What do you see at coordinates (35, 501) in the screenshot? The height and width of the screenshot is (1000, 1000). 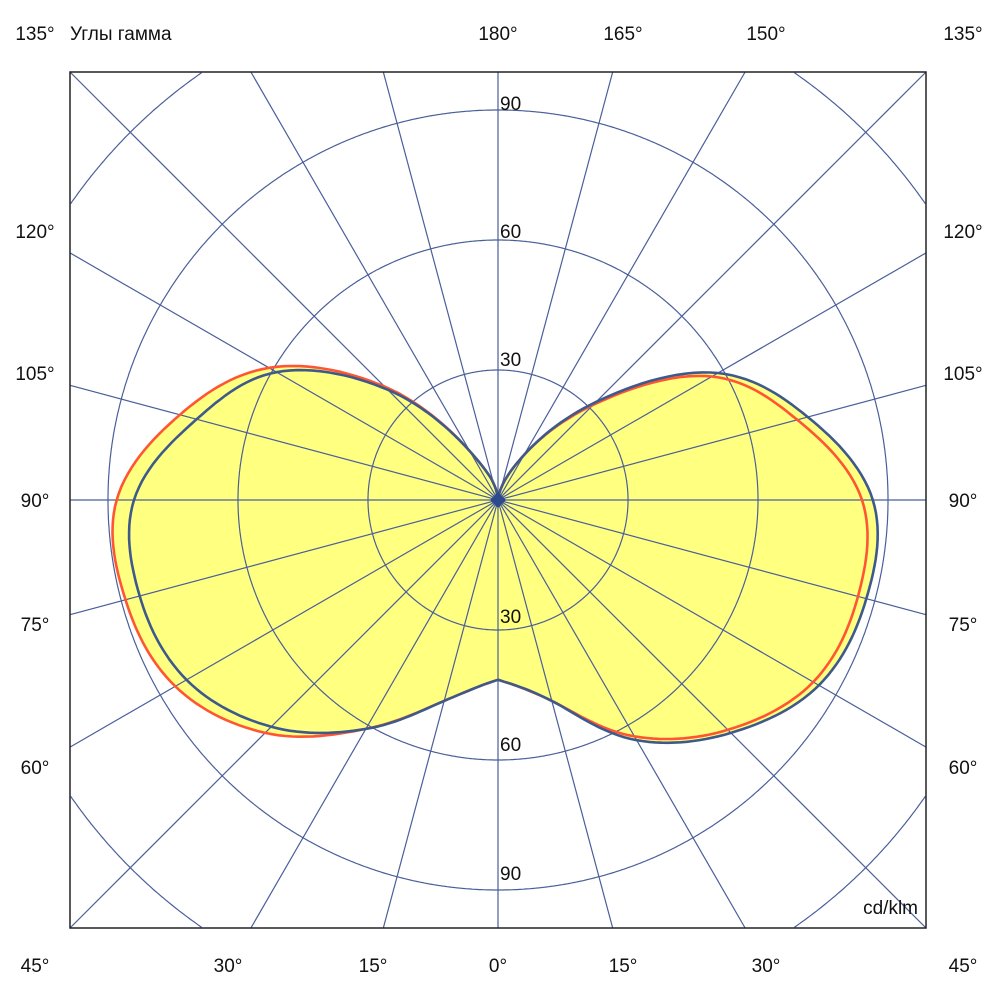 I see `angle-label-left-2: 90°` at bounding box center [35, 501].